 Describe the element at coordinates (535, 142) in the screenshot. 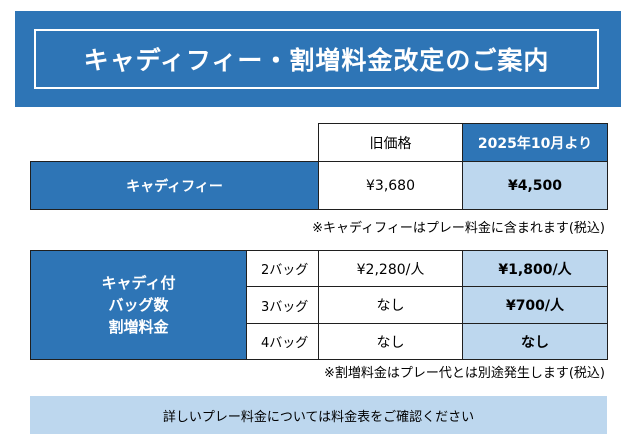

I see `header-new-price: 2025年10月より` at that location.